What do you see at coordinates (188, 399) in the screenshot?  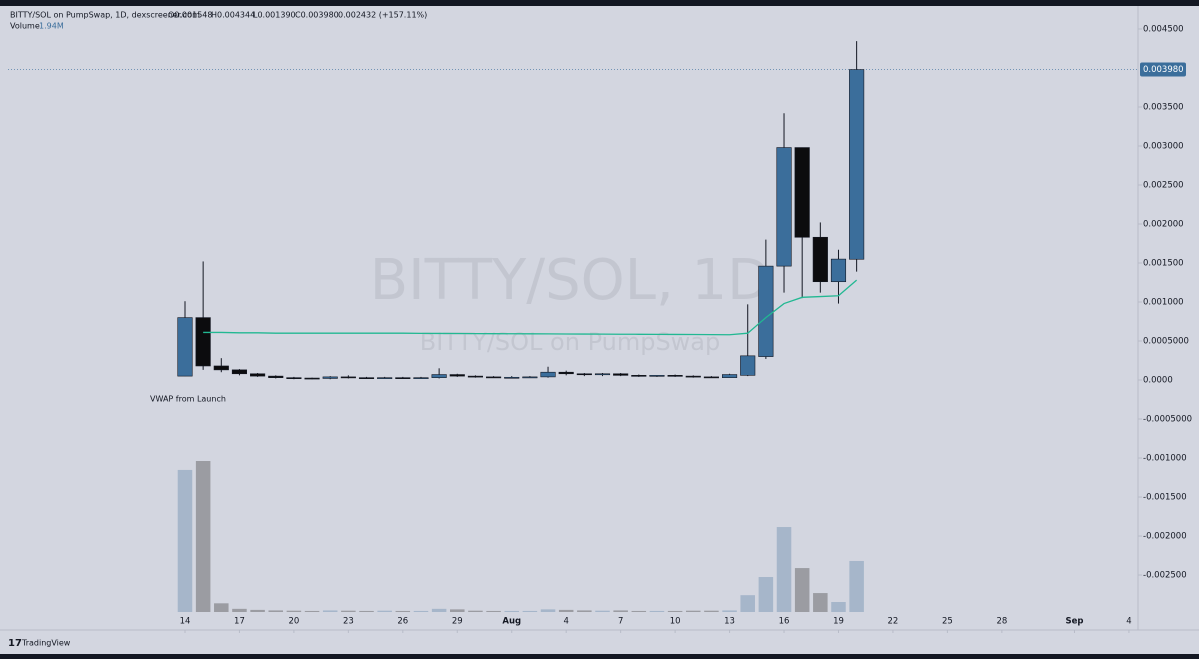 I see `vwap-label: VWAP from Launch` at bounding box center [188, 399].